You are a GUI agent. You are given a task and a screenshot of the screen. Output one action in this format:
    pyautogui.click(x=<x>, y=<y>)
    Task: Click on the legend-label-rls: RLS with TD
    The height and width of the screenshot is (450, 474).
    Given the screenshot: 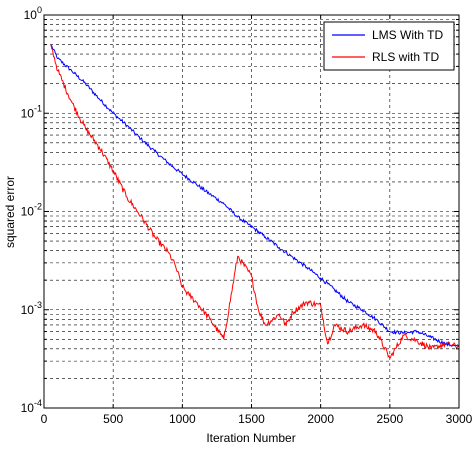 What is the action you would take?
    pyautogui.click(x=405, y=57)
    